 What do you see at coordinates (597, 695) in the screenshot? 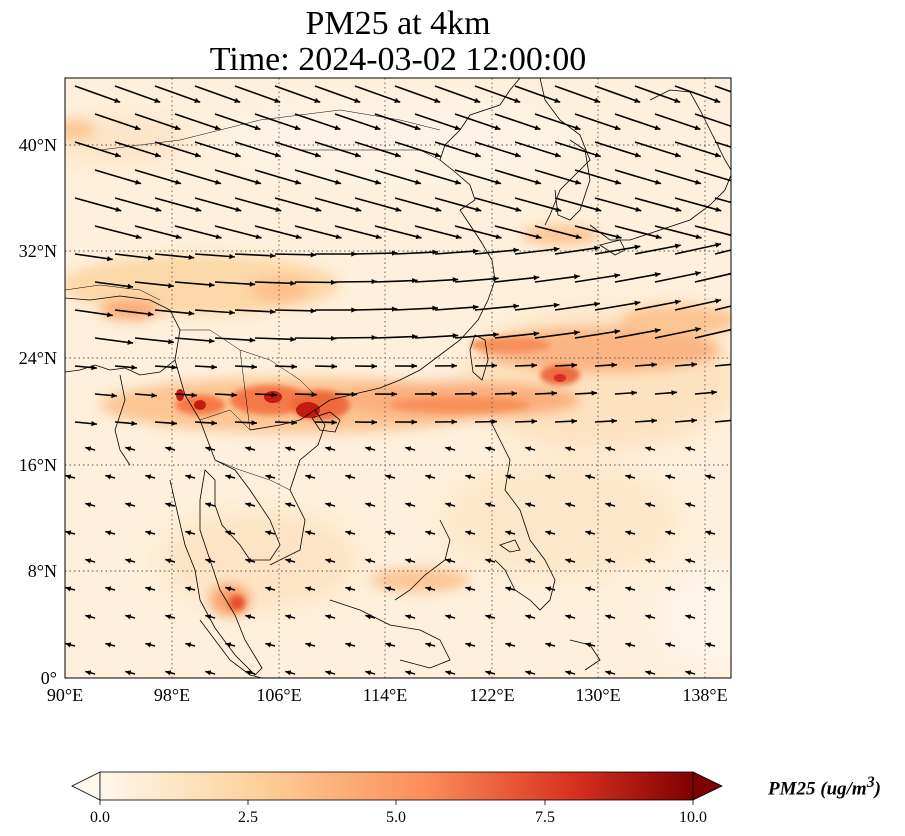
I see `lon-tick-label: 130°E` at bounding box center [597, 695].